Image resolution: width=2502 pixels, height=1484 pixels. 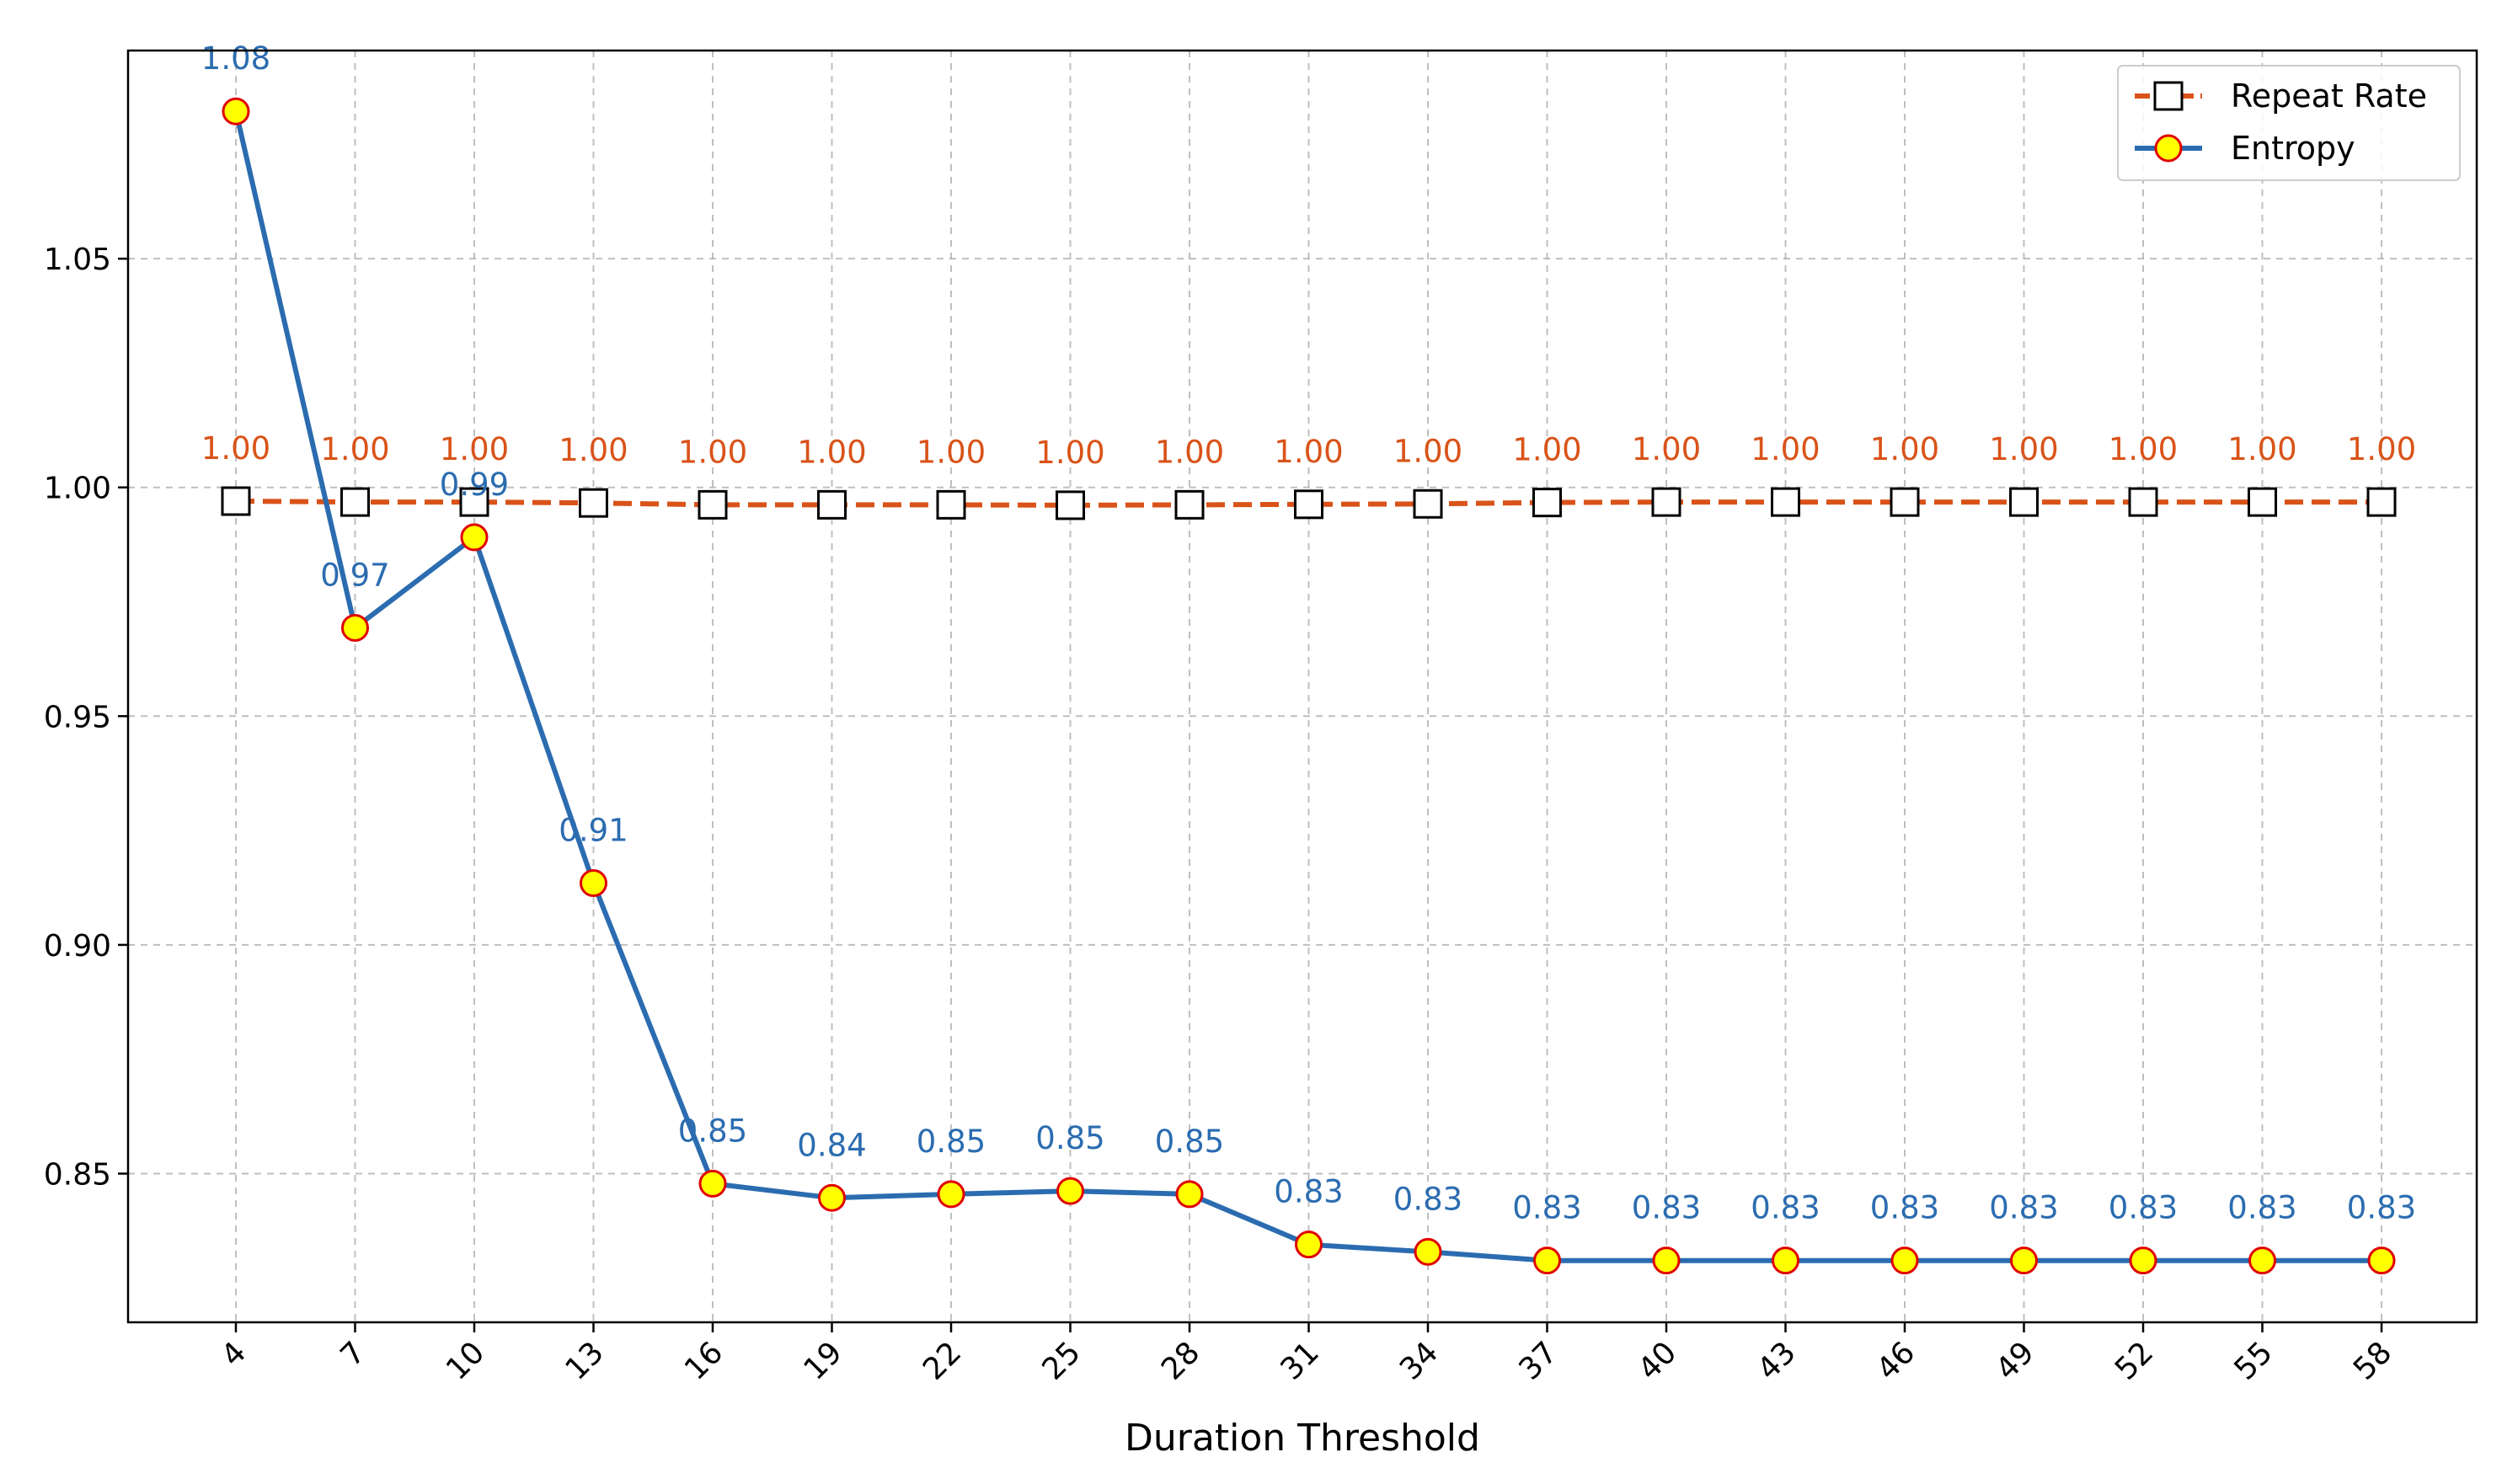 What do you see at coordinates (77, 947) in the screenshot?
I see `y-tick-label: 0.90` at bounding box center [77, 947].